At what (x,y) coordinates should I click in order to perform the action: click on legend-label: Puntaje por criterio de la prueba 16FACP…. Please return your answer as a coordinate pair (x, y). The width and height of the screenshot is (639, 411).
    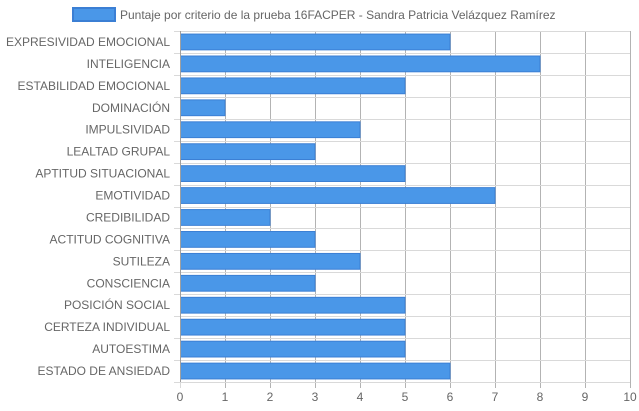
    Looking at the image, I should click on (338, 15).